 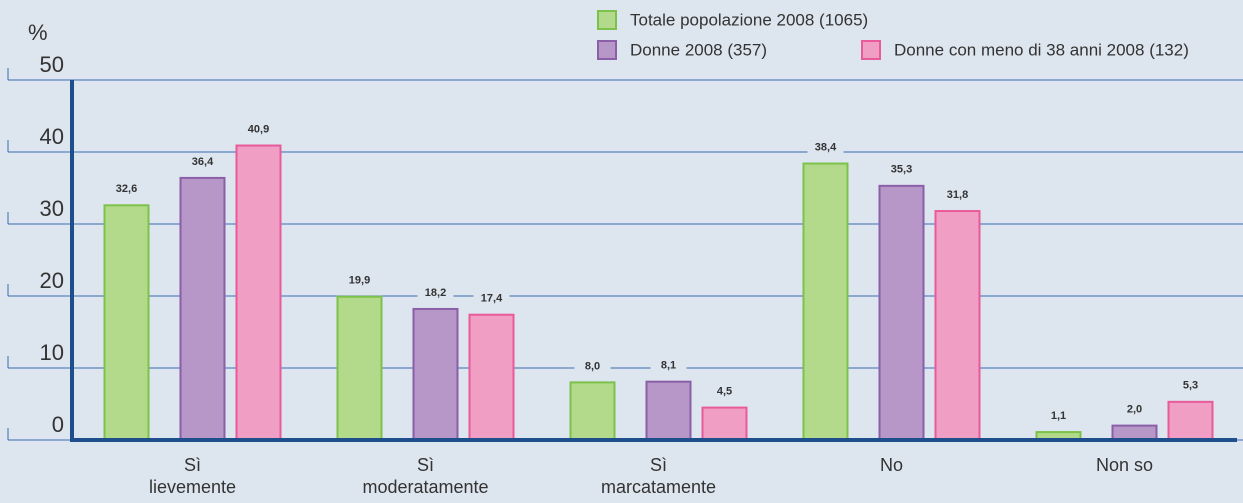 I want to click on value-label: 35,3, so click(x=901, y=170).